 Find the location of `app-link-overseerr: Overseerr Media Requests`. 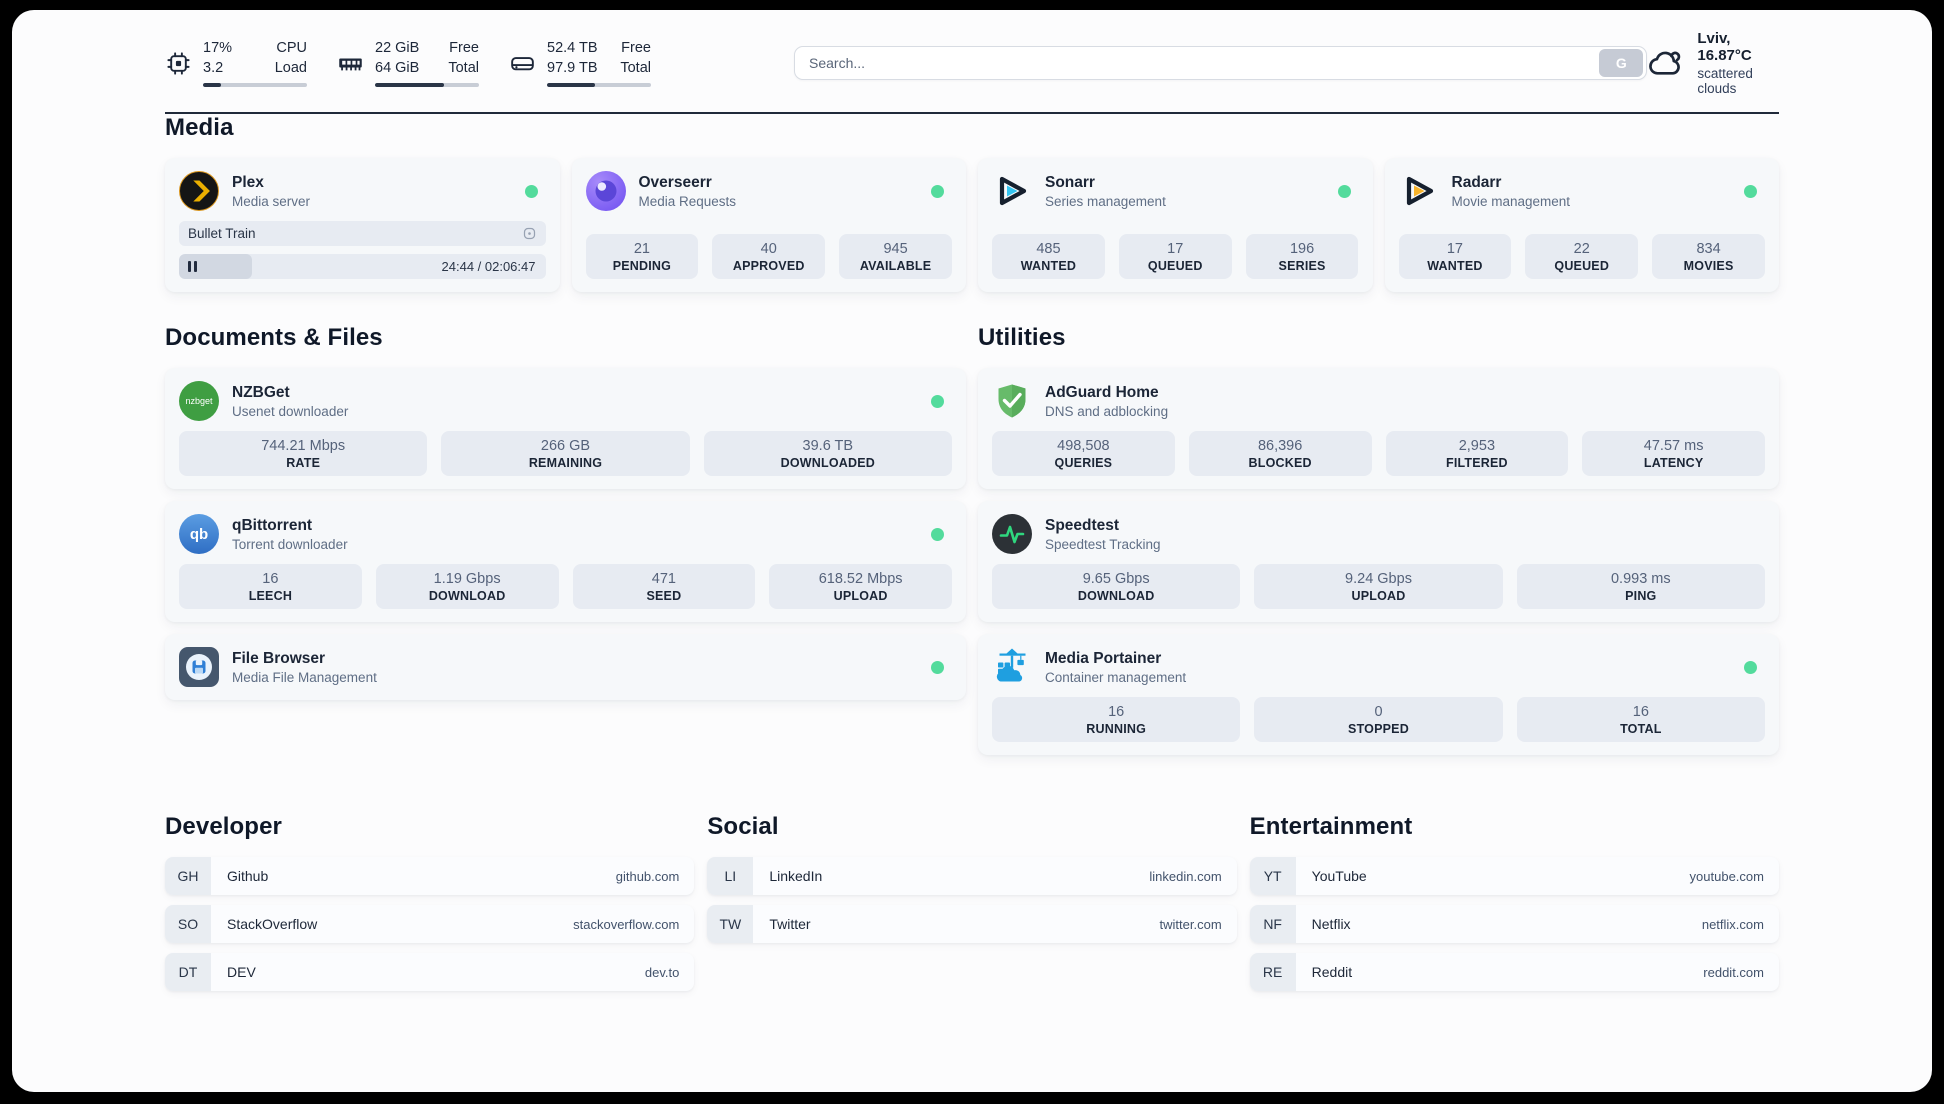

app-link-overseerr: Overseerr Media Requests is located at coordinates (661, 191).